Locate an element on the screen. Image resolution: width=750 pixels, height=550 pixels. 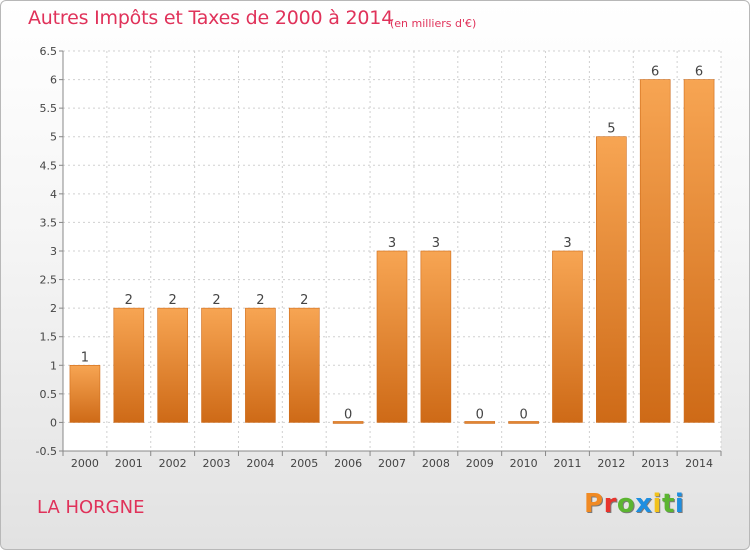
y-tick-label: 0.5 is located at coordinates (49, 394).